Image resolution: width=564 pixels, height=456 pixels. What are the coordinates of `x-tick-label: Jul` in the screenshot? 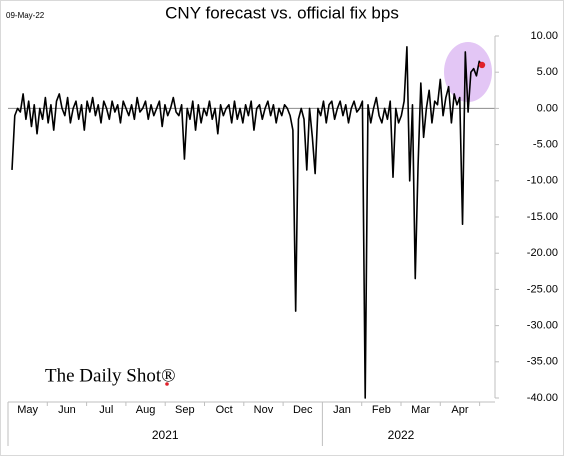 It's located at (106, 410).